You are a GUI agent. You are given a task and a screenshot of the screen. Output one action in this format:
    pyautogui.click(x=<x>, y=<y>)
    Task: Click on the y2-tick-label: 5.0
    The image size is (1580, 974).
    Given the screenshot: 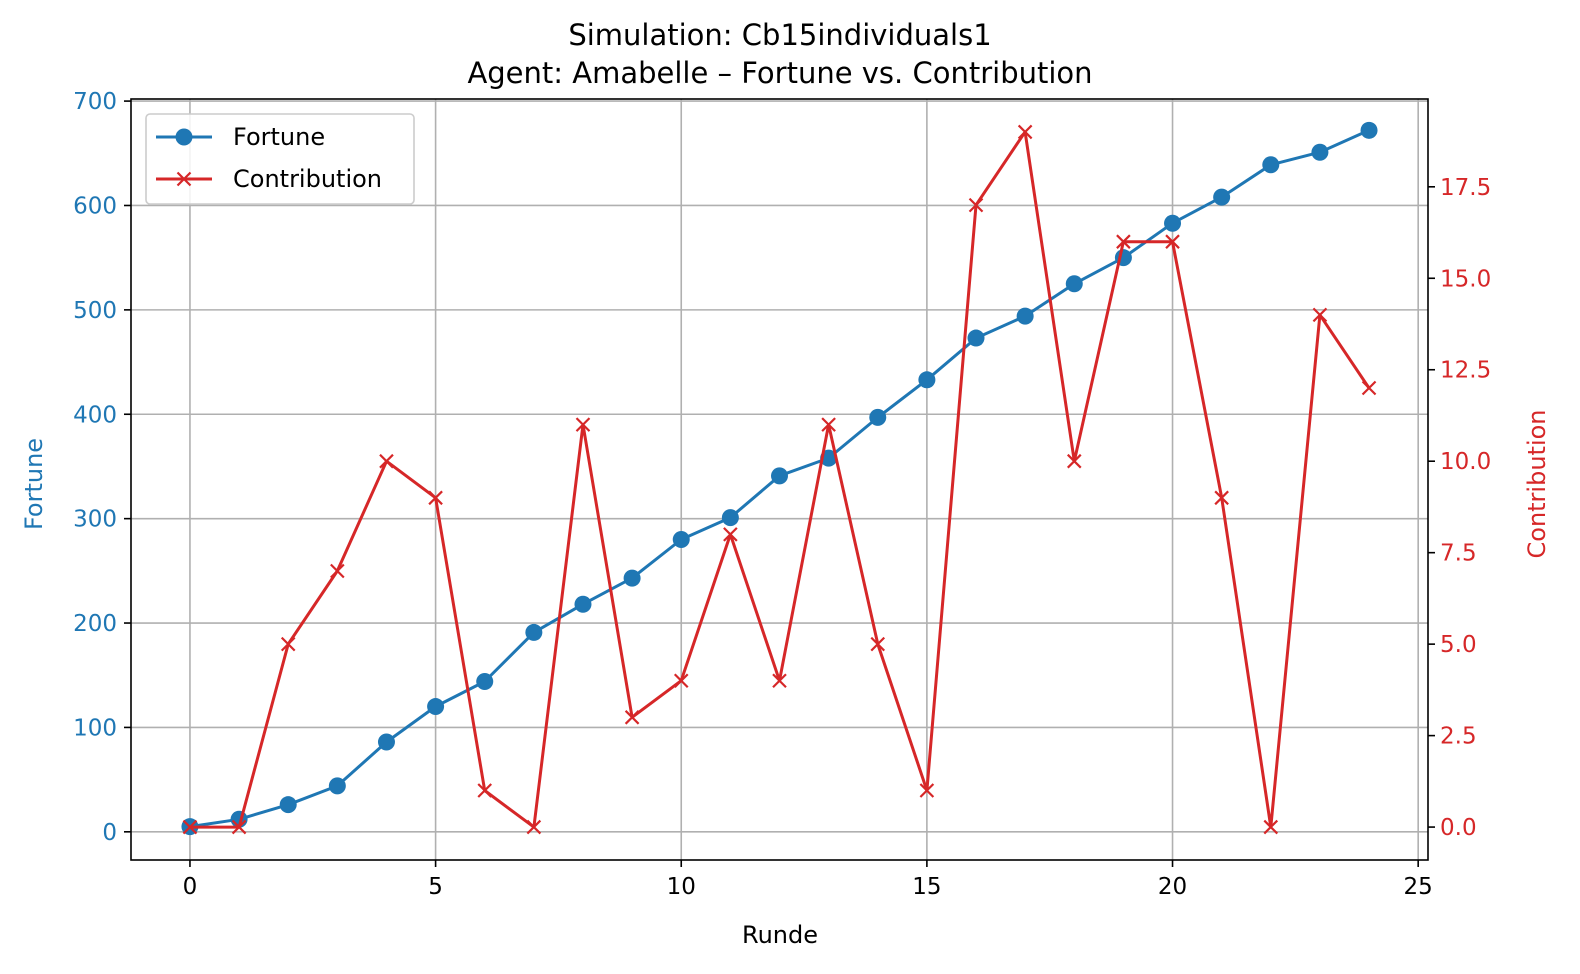 What is the action you would take?
    pyautogui.click(x=1458, y=645)
    